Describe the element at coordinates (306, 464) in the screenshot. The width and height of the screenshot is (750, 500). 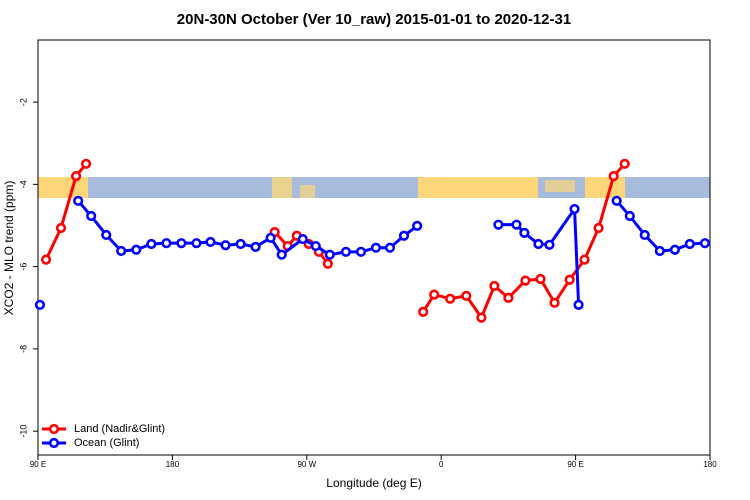
I see `x-tick-label: 90 W` at that location.